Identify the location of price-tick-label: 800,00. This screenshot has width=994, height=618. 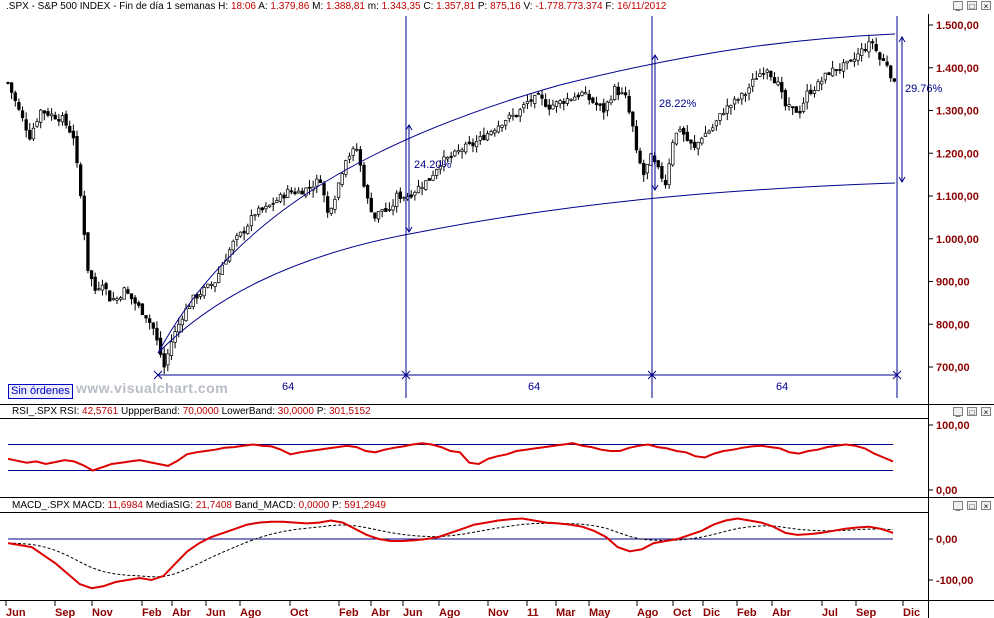
(953, 325).